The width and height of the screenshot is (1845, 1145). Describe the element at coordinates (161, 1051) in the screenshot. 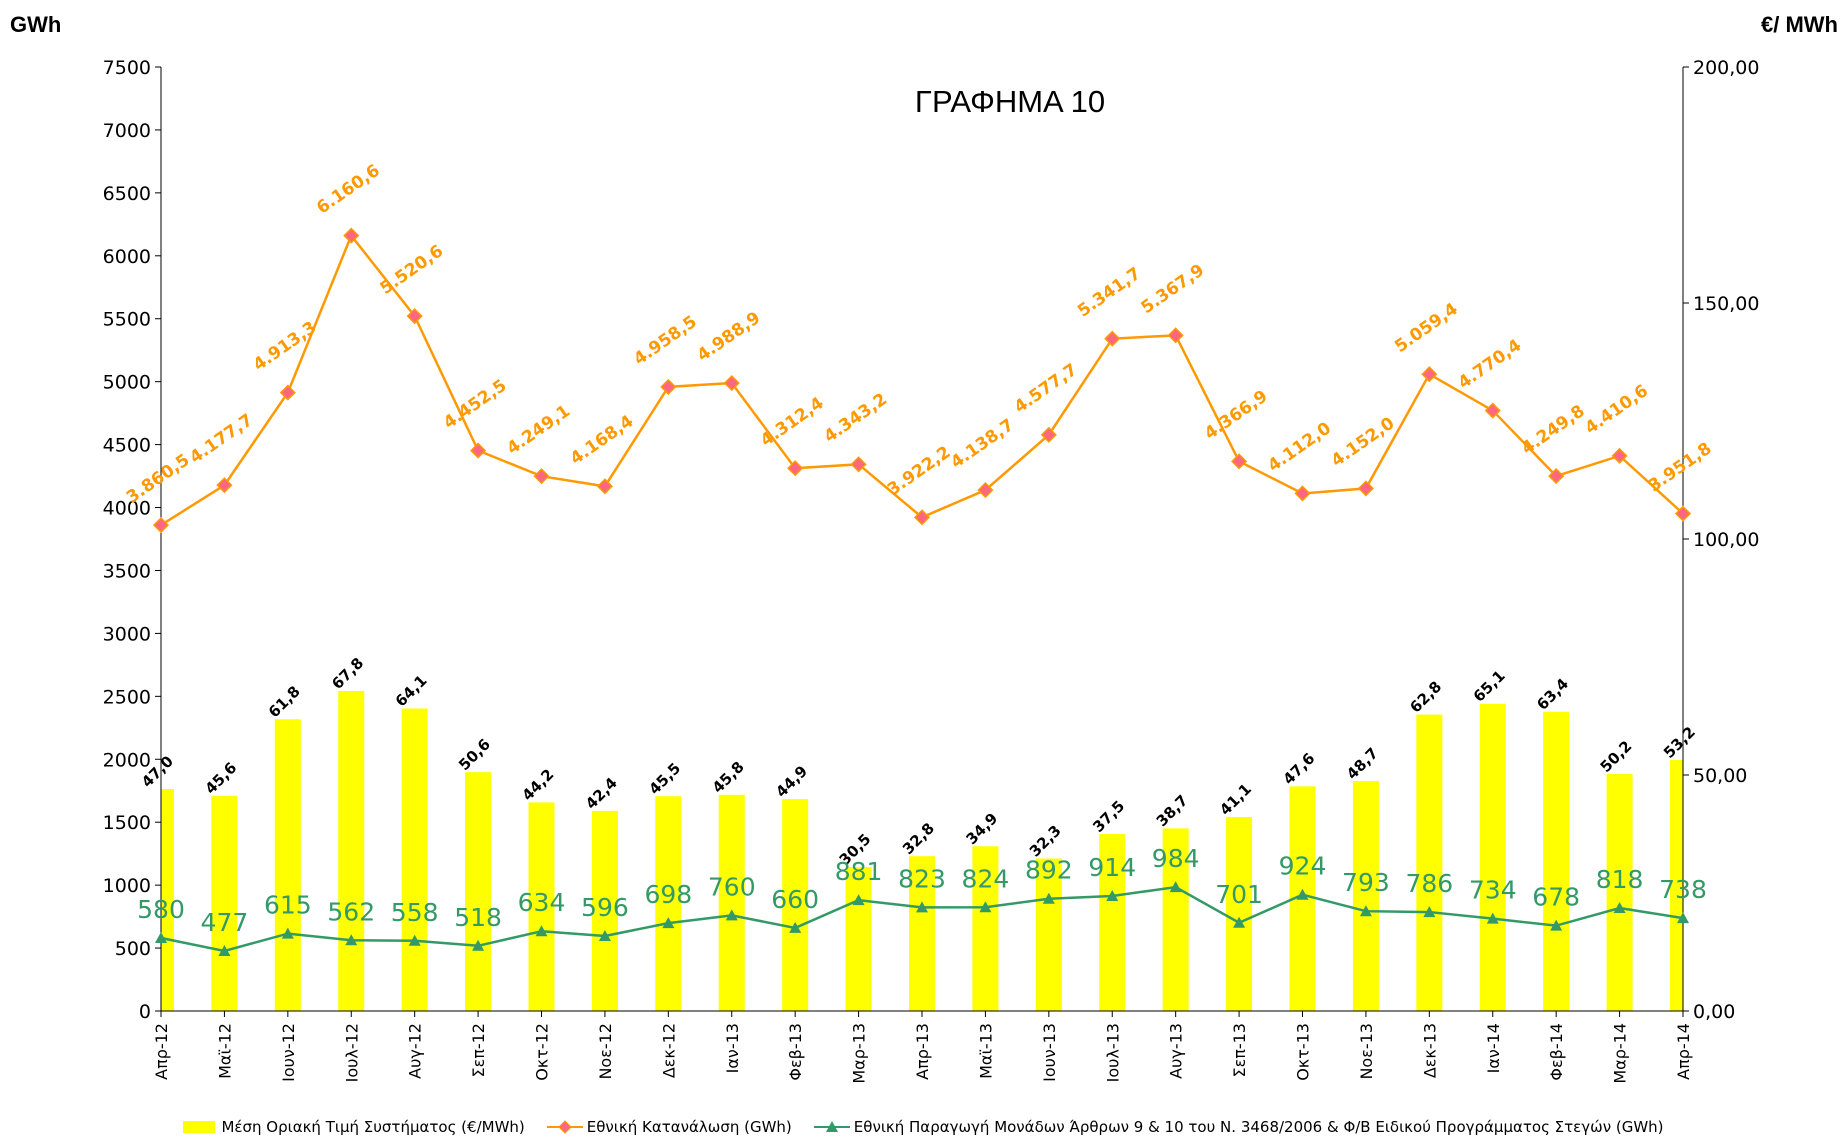

I see `x-tick-label: Απρ-12` at that location.